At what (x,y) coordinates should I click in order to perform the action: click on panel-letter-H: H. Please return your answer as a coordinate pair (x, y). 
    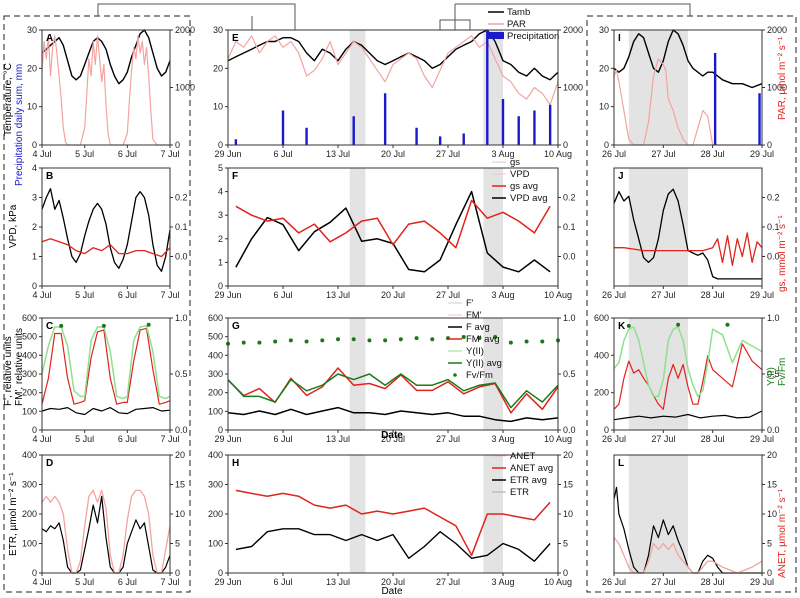
    Looking at the image, I should click on (235, 463).